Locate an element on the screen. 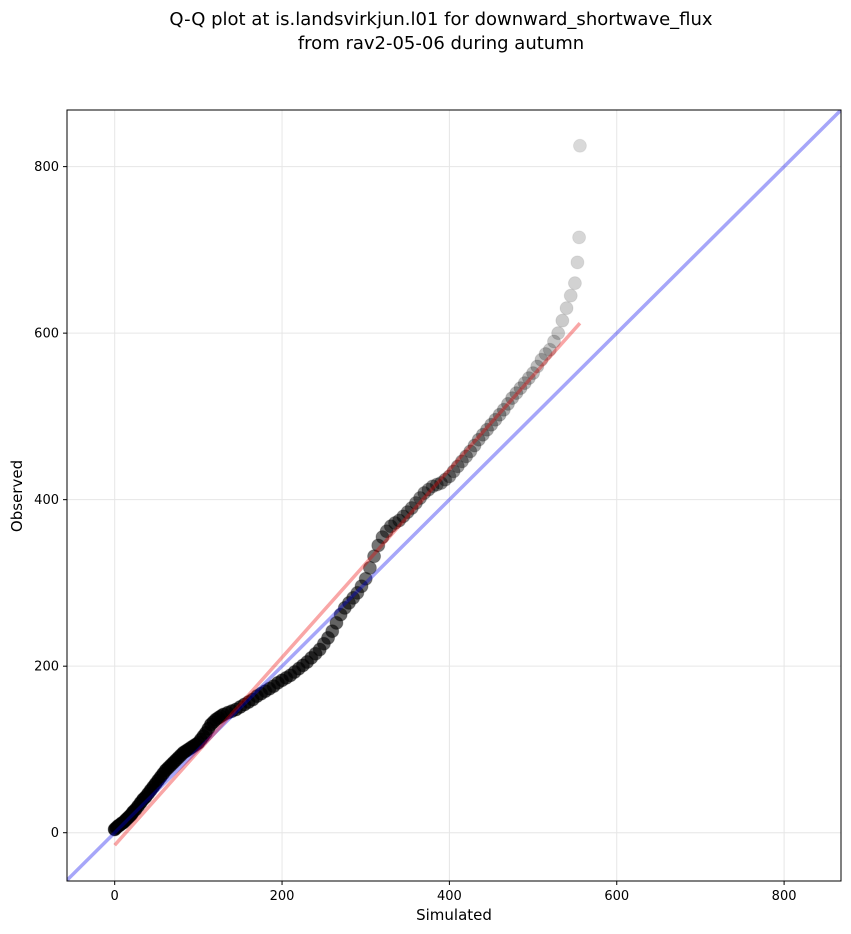 This screenshot has height=934, width=851. y-tick-label: 200 is located at coordinates (46, 667).